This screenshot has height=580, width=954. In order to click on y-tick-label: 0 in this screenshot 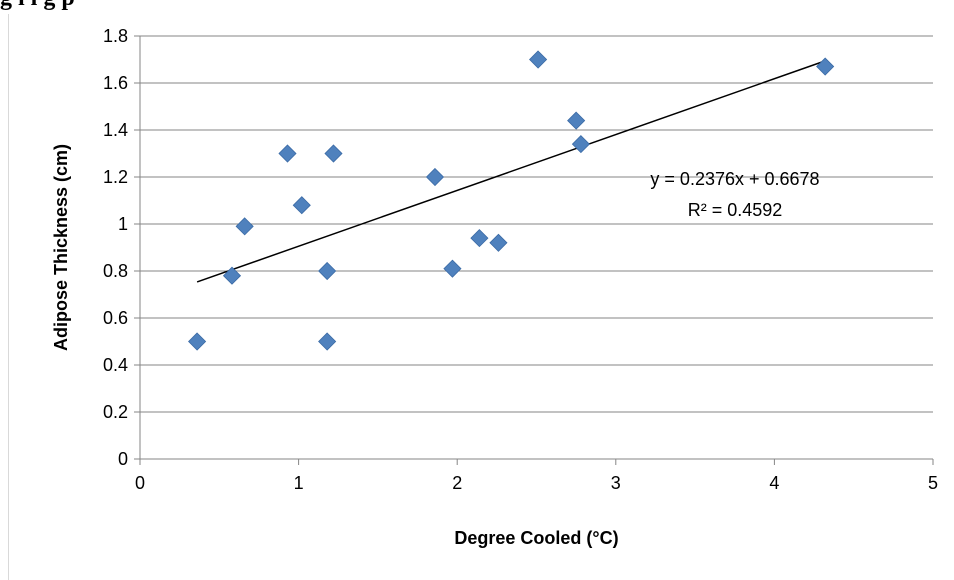, I will do `click(123, 459)`.